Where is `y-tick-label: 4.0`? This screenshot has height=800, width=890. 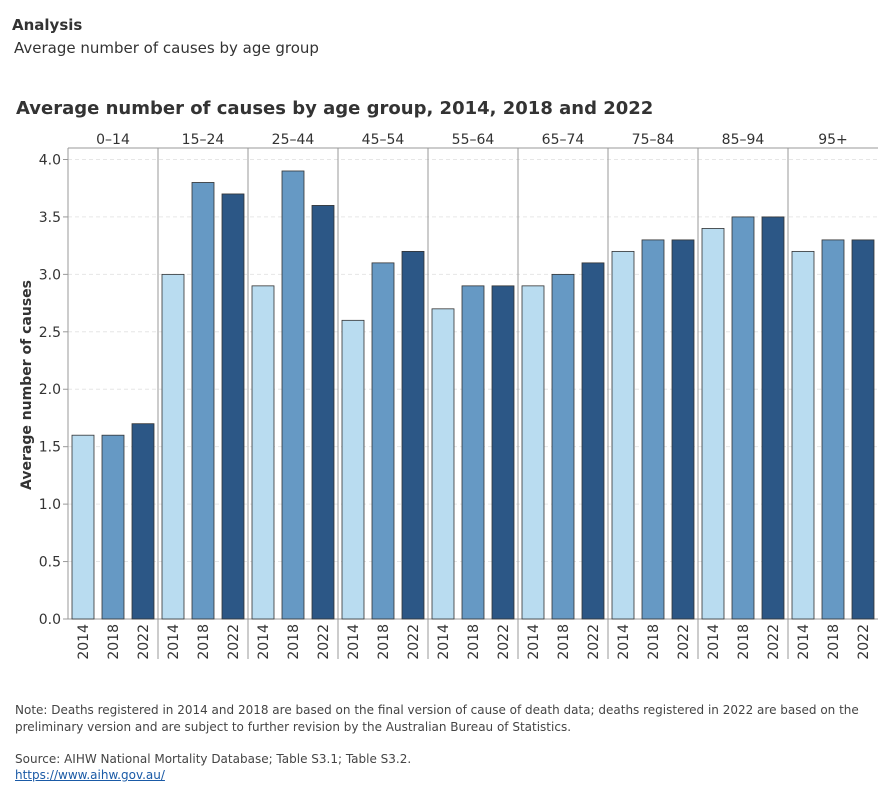 y-tick-label: 4.0 is located at coordinates (50, 160).